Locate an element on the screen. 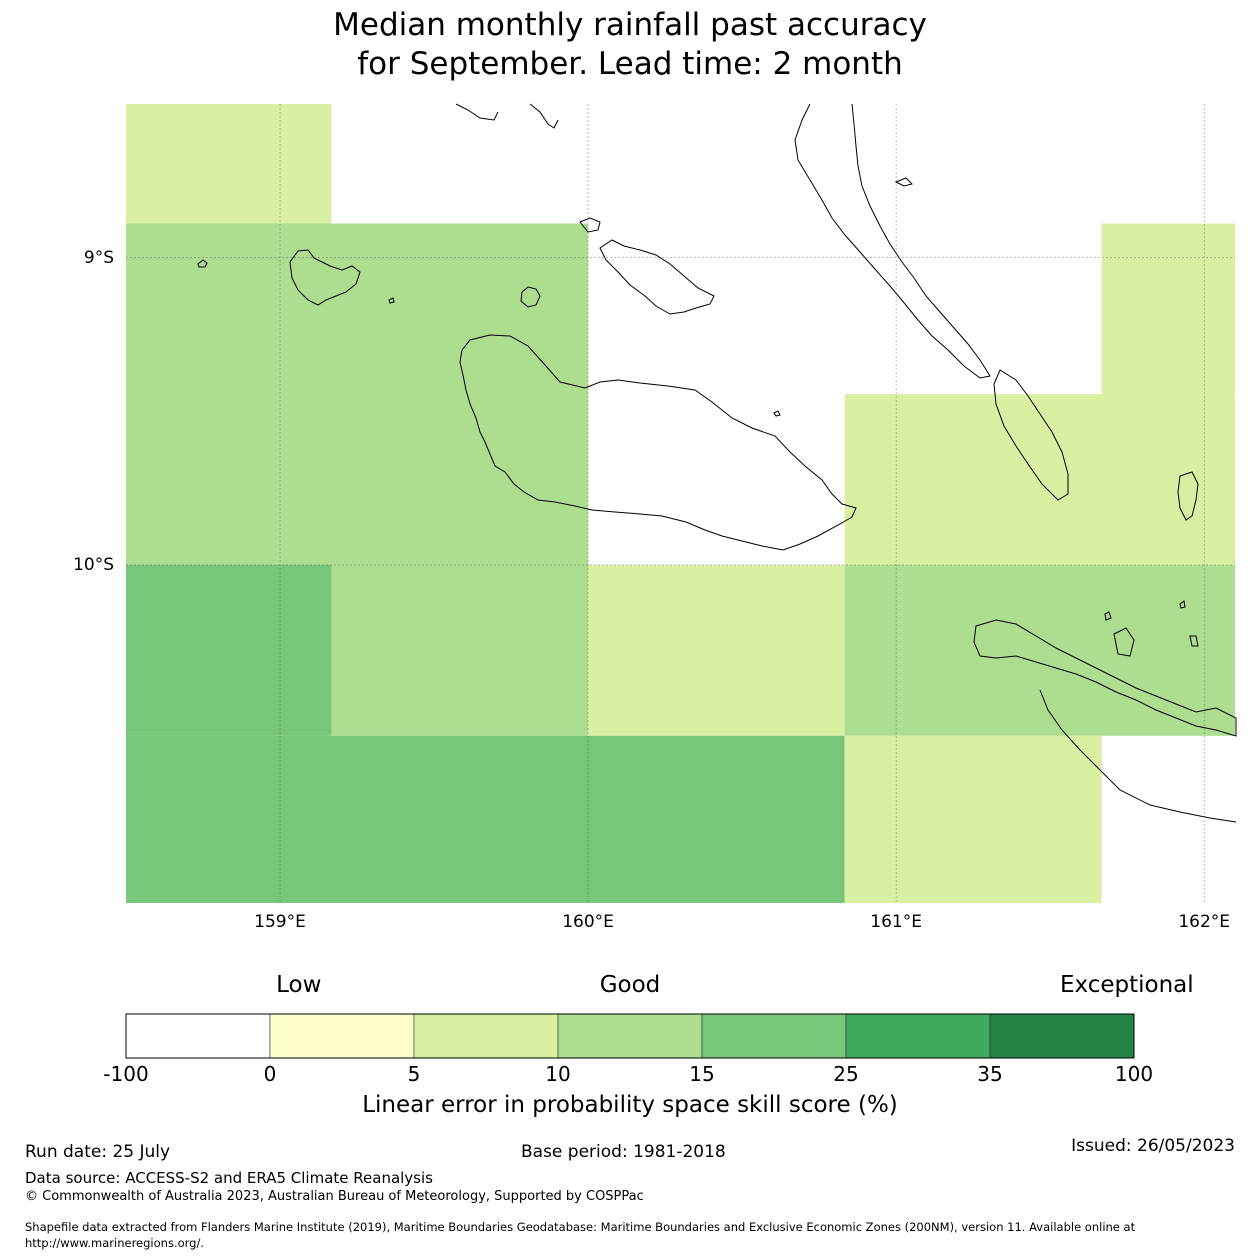 This screenshot has width=1260, height=1260. coastline-guadalcanal is located at coordinates (658, 442).